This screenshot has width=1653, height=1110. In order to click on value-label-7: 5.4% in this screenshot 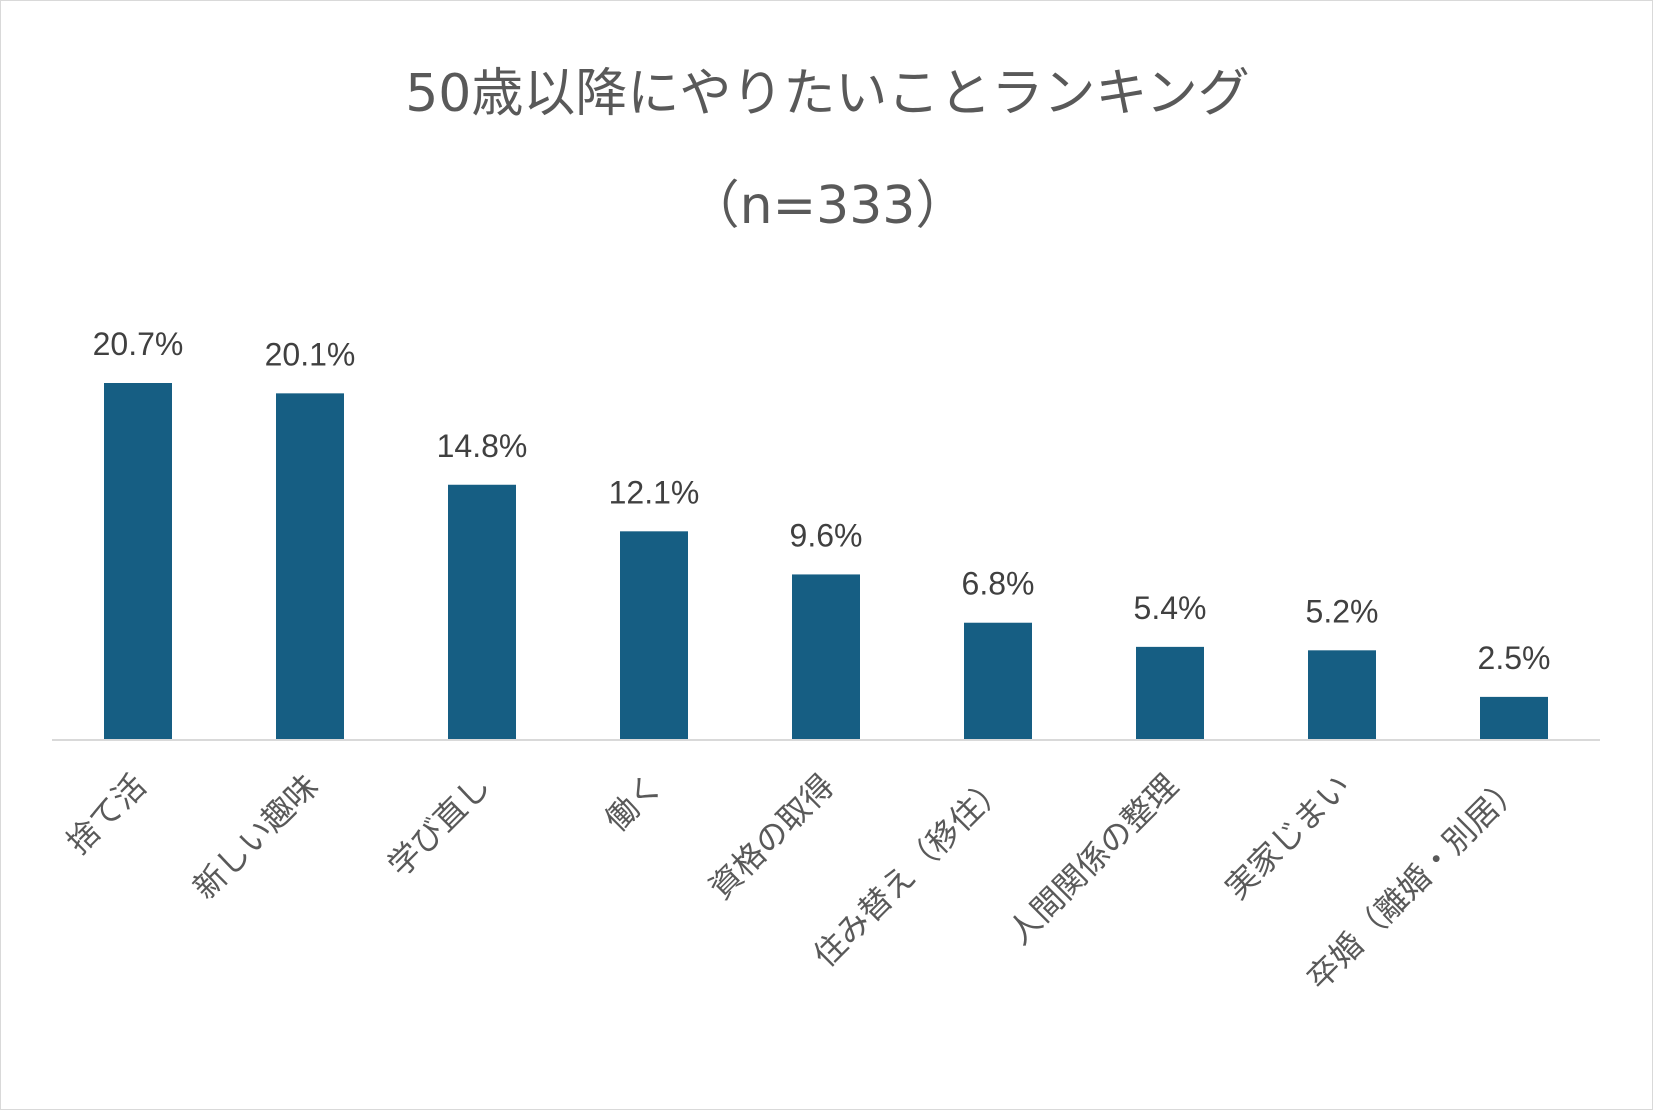, I will do `click(1170, 608)`.